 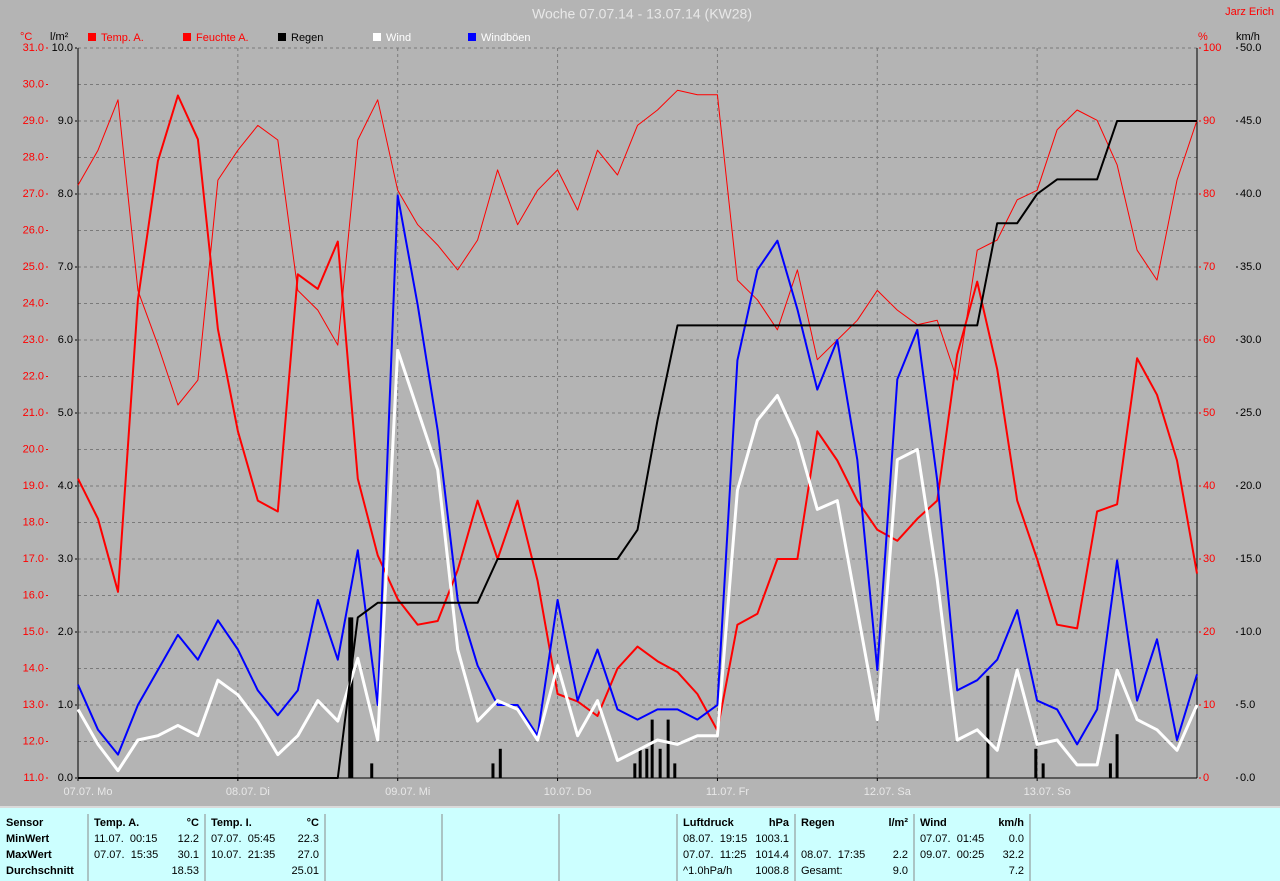 What do you see at coordinates (33, 559) in the screenshot?
I see `y-tick-label: 17.0` at bounding box center [33, 559].